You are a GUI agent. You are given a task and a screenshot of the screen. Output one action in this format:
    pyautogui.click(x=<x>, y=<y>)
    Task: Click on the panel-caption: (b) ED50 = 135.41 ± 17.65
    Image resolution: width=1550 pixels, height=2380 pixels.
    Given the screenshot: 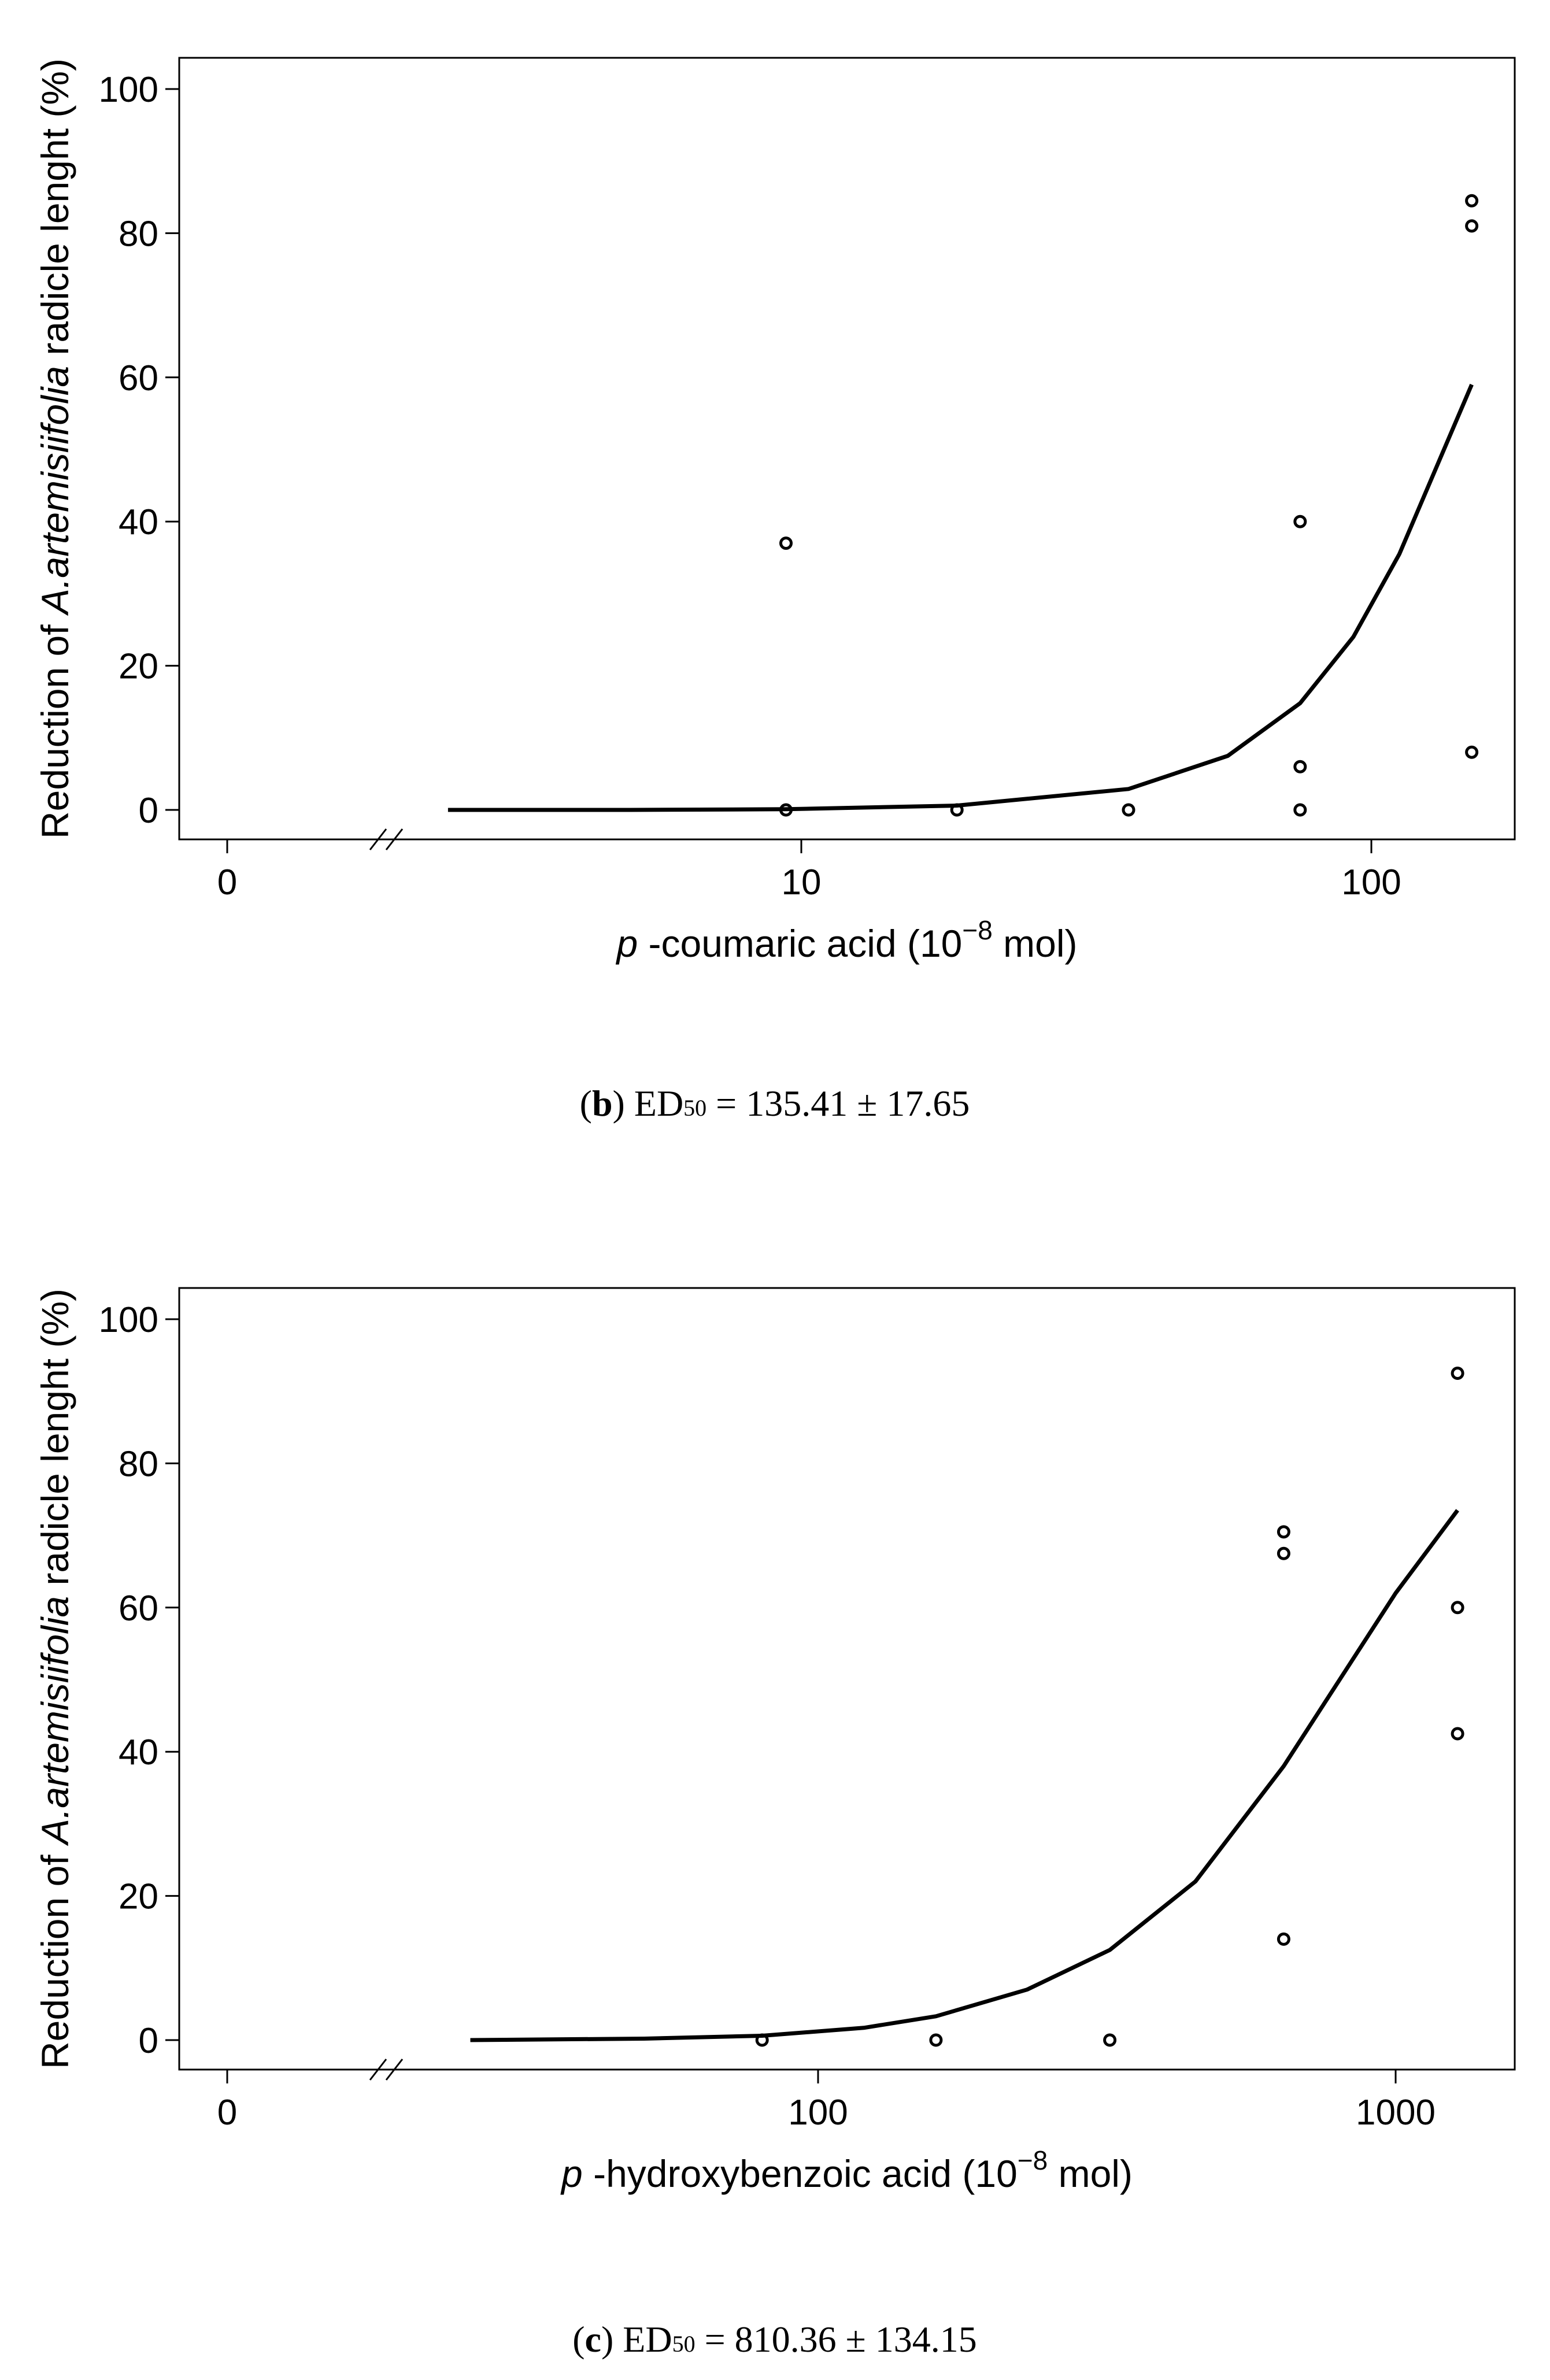 What is the action you would take?
    pyautogui.click(x=775, y=1103)
    